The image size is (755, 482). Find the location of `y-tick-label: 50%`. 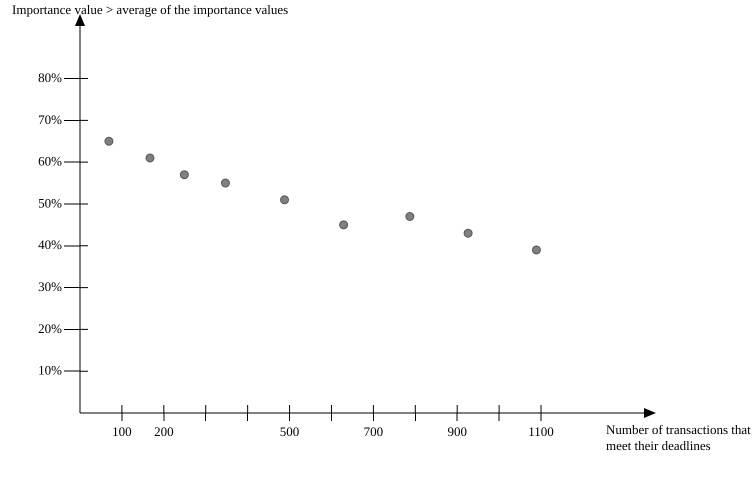

y-tick-label: 50% is located at coordinates (50, 202).